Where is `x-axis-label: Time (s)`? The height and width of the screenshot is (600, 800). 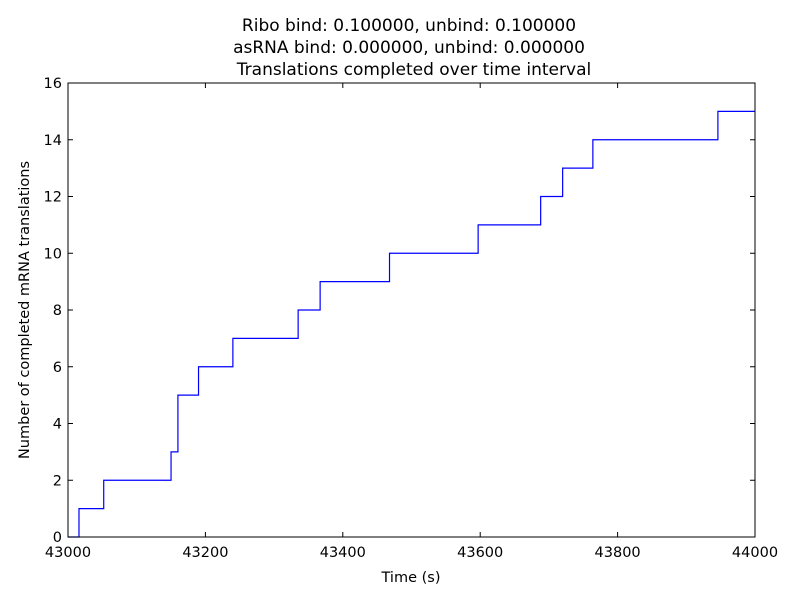
x-axis-label: Time (s) is located at coordinates (411, 578).